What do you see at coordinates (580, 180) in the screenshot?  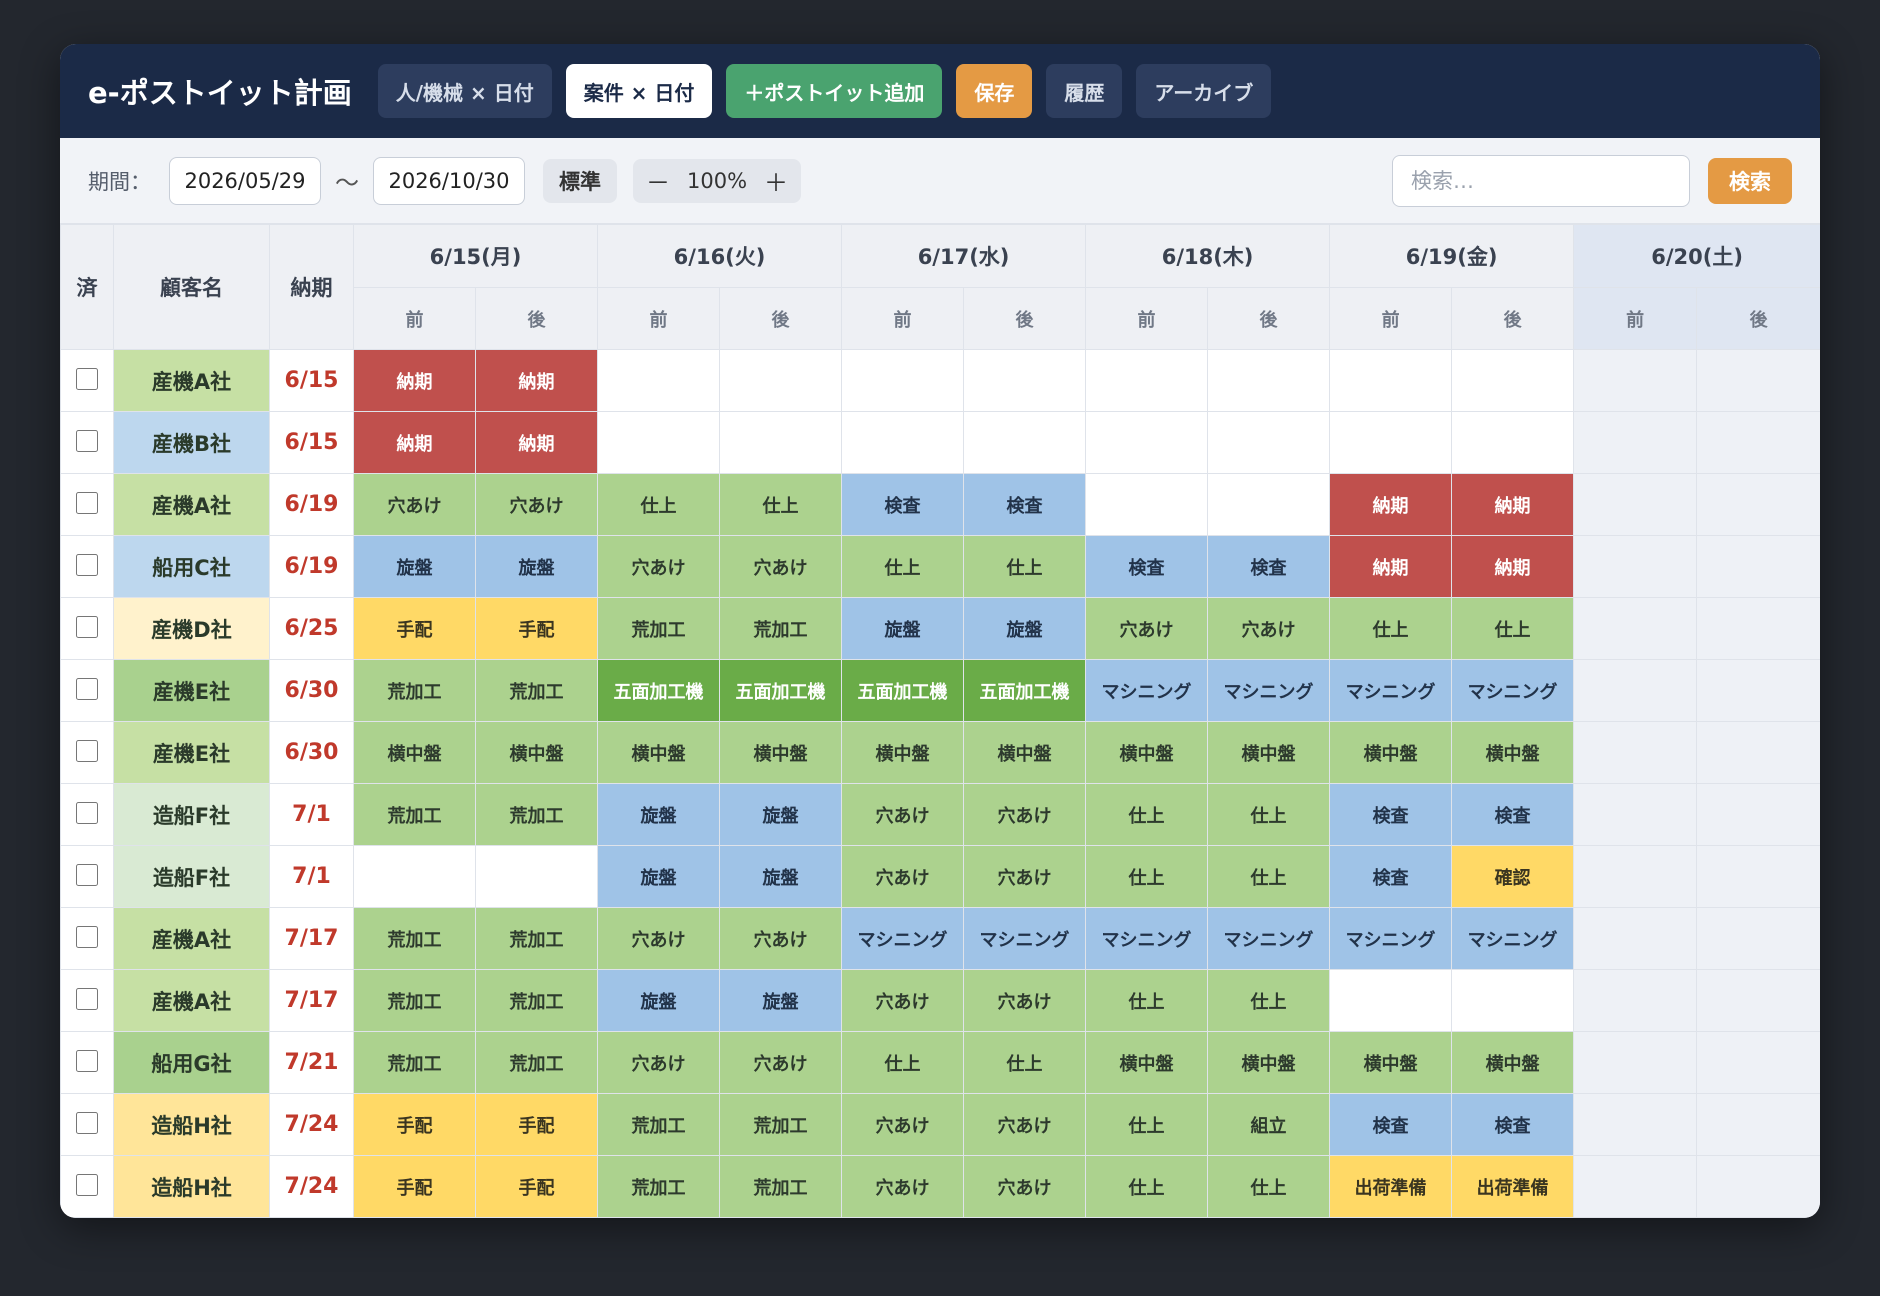 I see `standard-view-button: 標準` at bounding box center [580, 180].